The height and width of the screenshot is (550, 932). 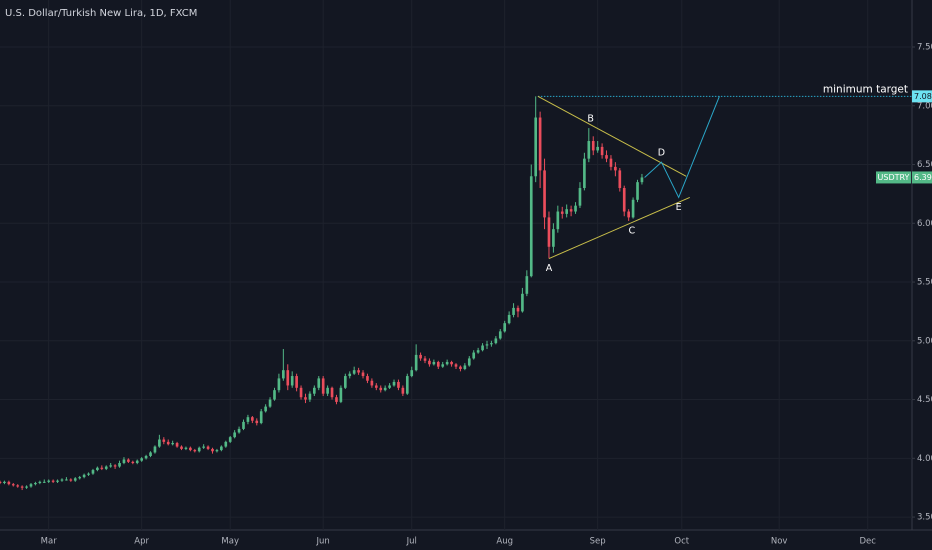 I want to click on y-tick-label: 3.50, so click(x=924, y=518).